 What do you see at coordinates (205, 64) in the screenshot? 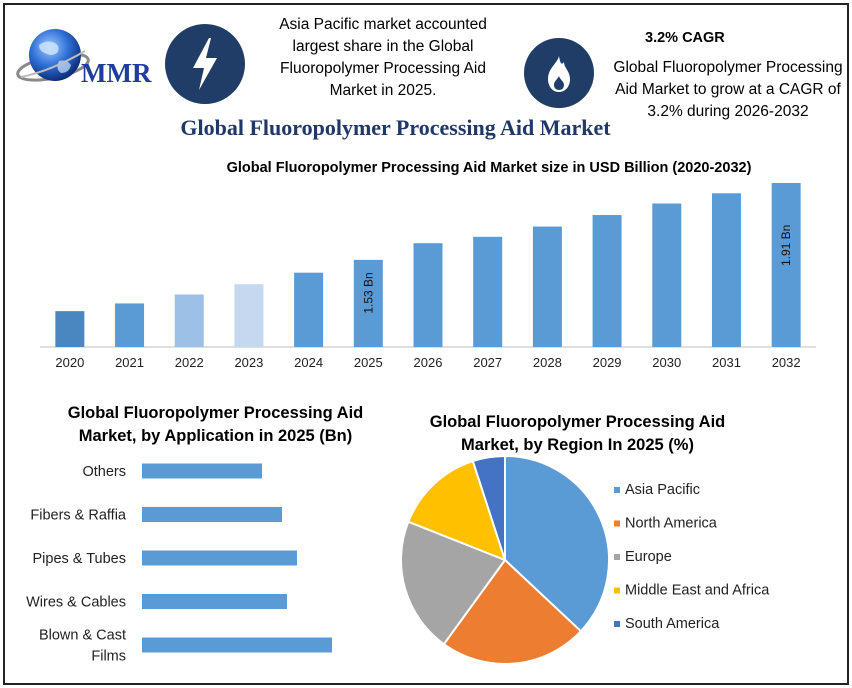
I see `lightning-bolt-icon` at bounding box center [205, 64].